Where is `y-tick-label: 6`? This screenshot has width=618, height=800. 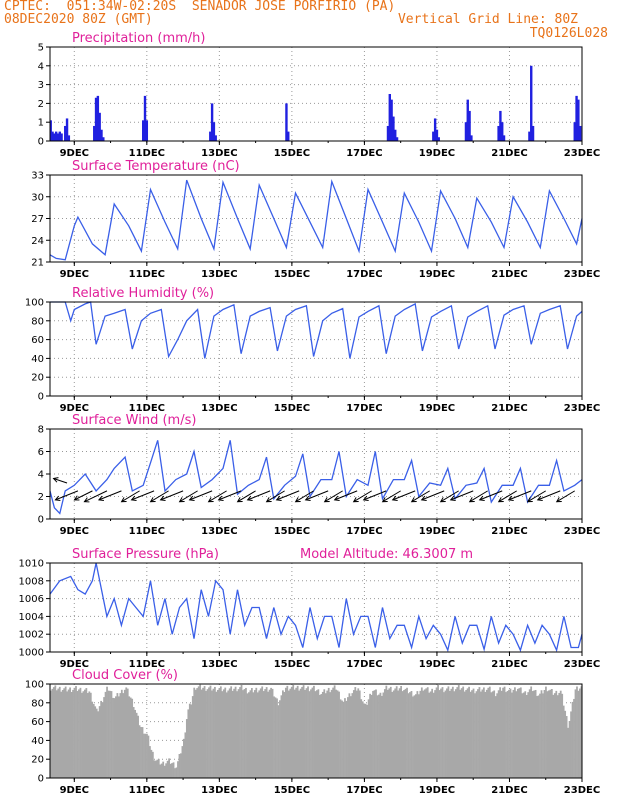 y-tick-label: 6 is located at coordinates (41, 452).